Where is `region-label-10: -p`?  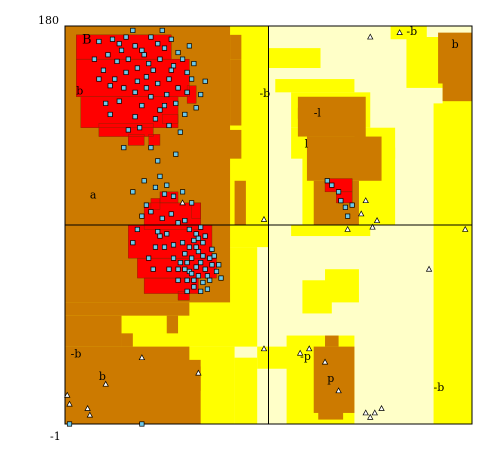 region-label-10: -p is located at coordinates (305, 356).